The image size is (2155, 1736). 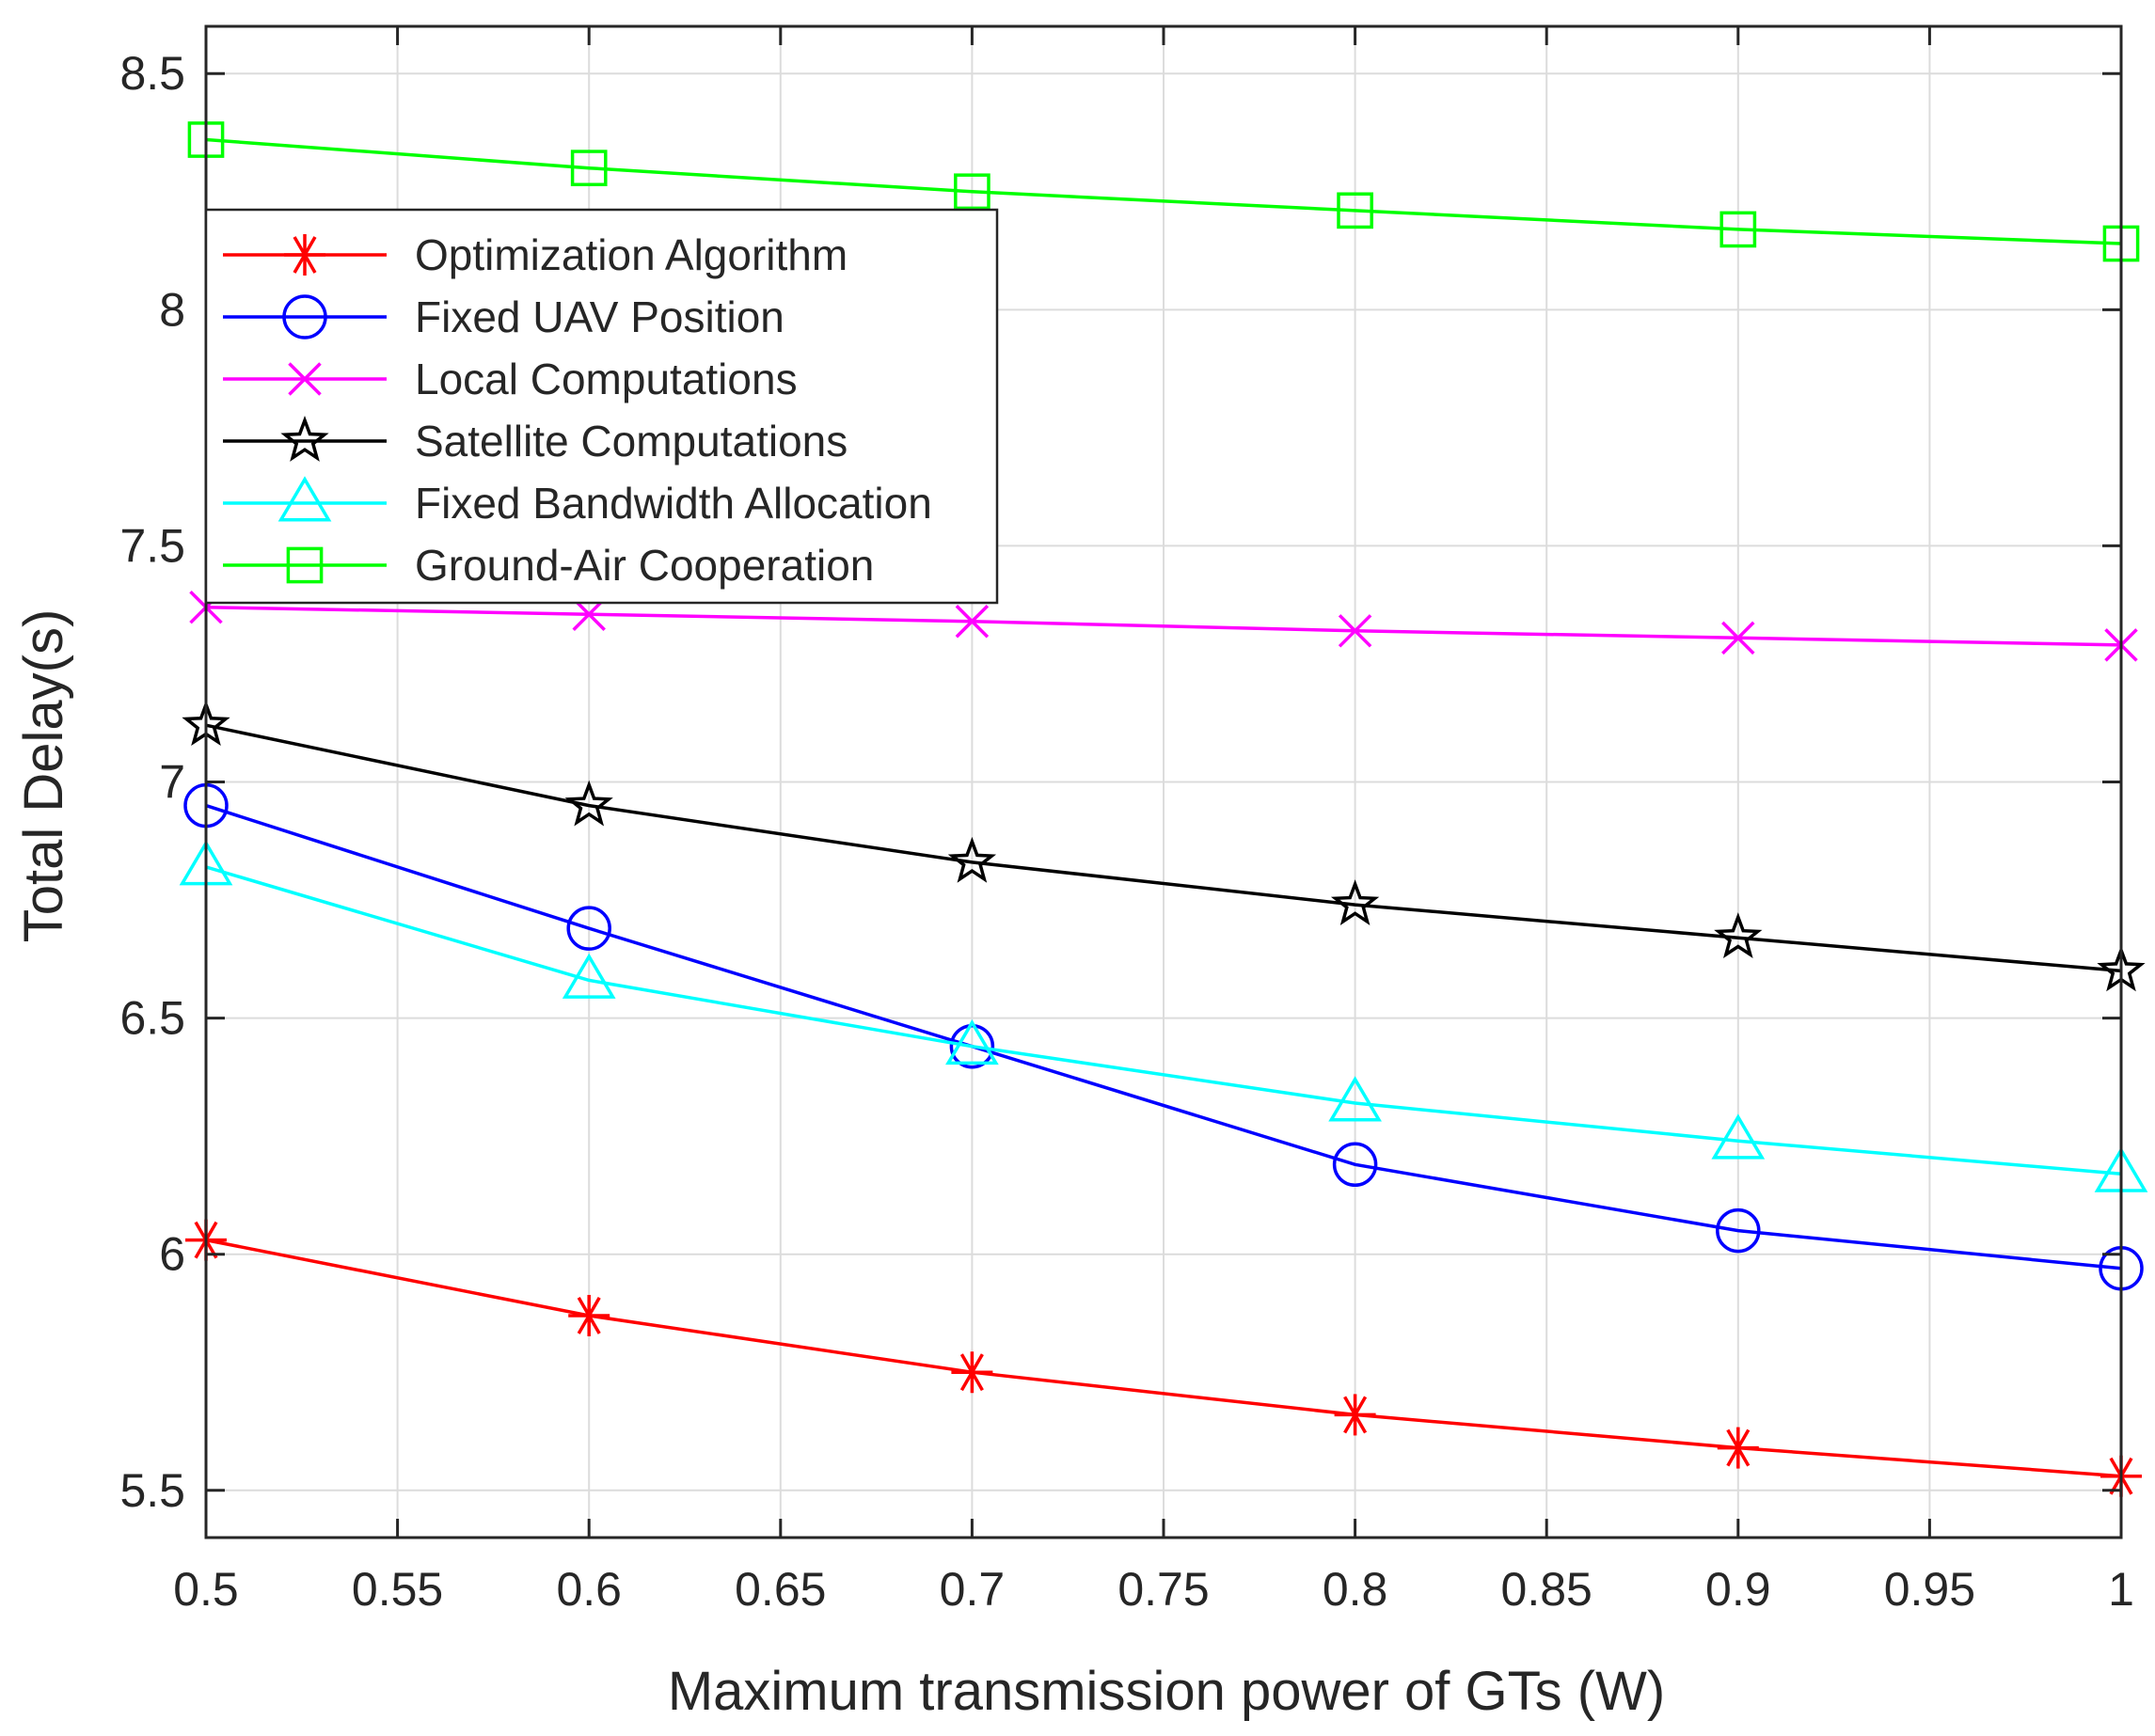 I want to click on x-tick-label: 0.65, so click(x=780, y=1589).